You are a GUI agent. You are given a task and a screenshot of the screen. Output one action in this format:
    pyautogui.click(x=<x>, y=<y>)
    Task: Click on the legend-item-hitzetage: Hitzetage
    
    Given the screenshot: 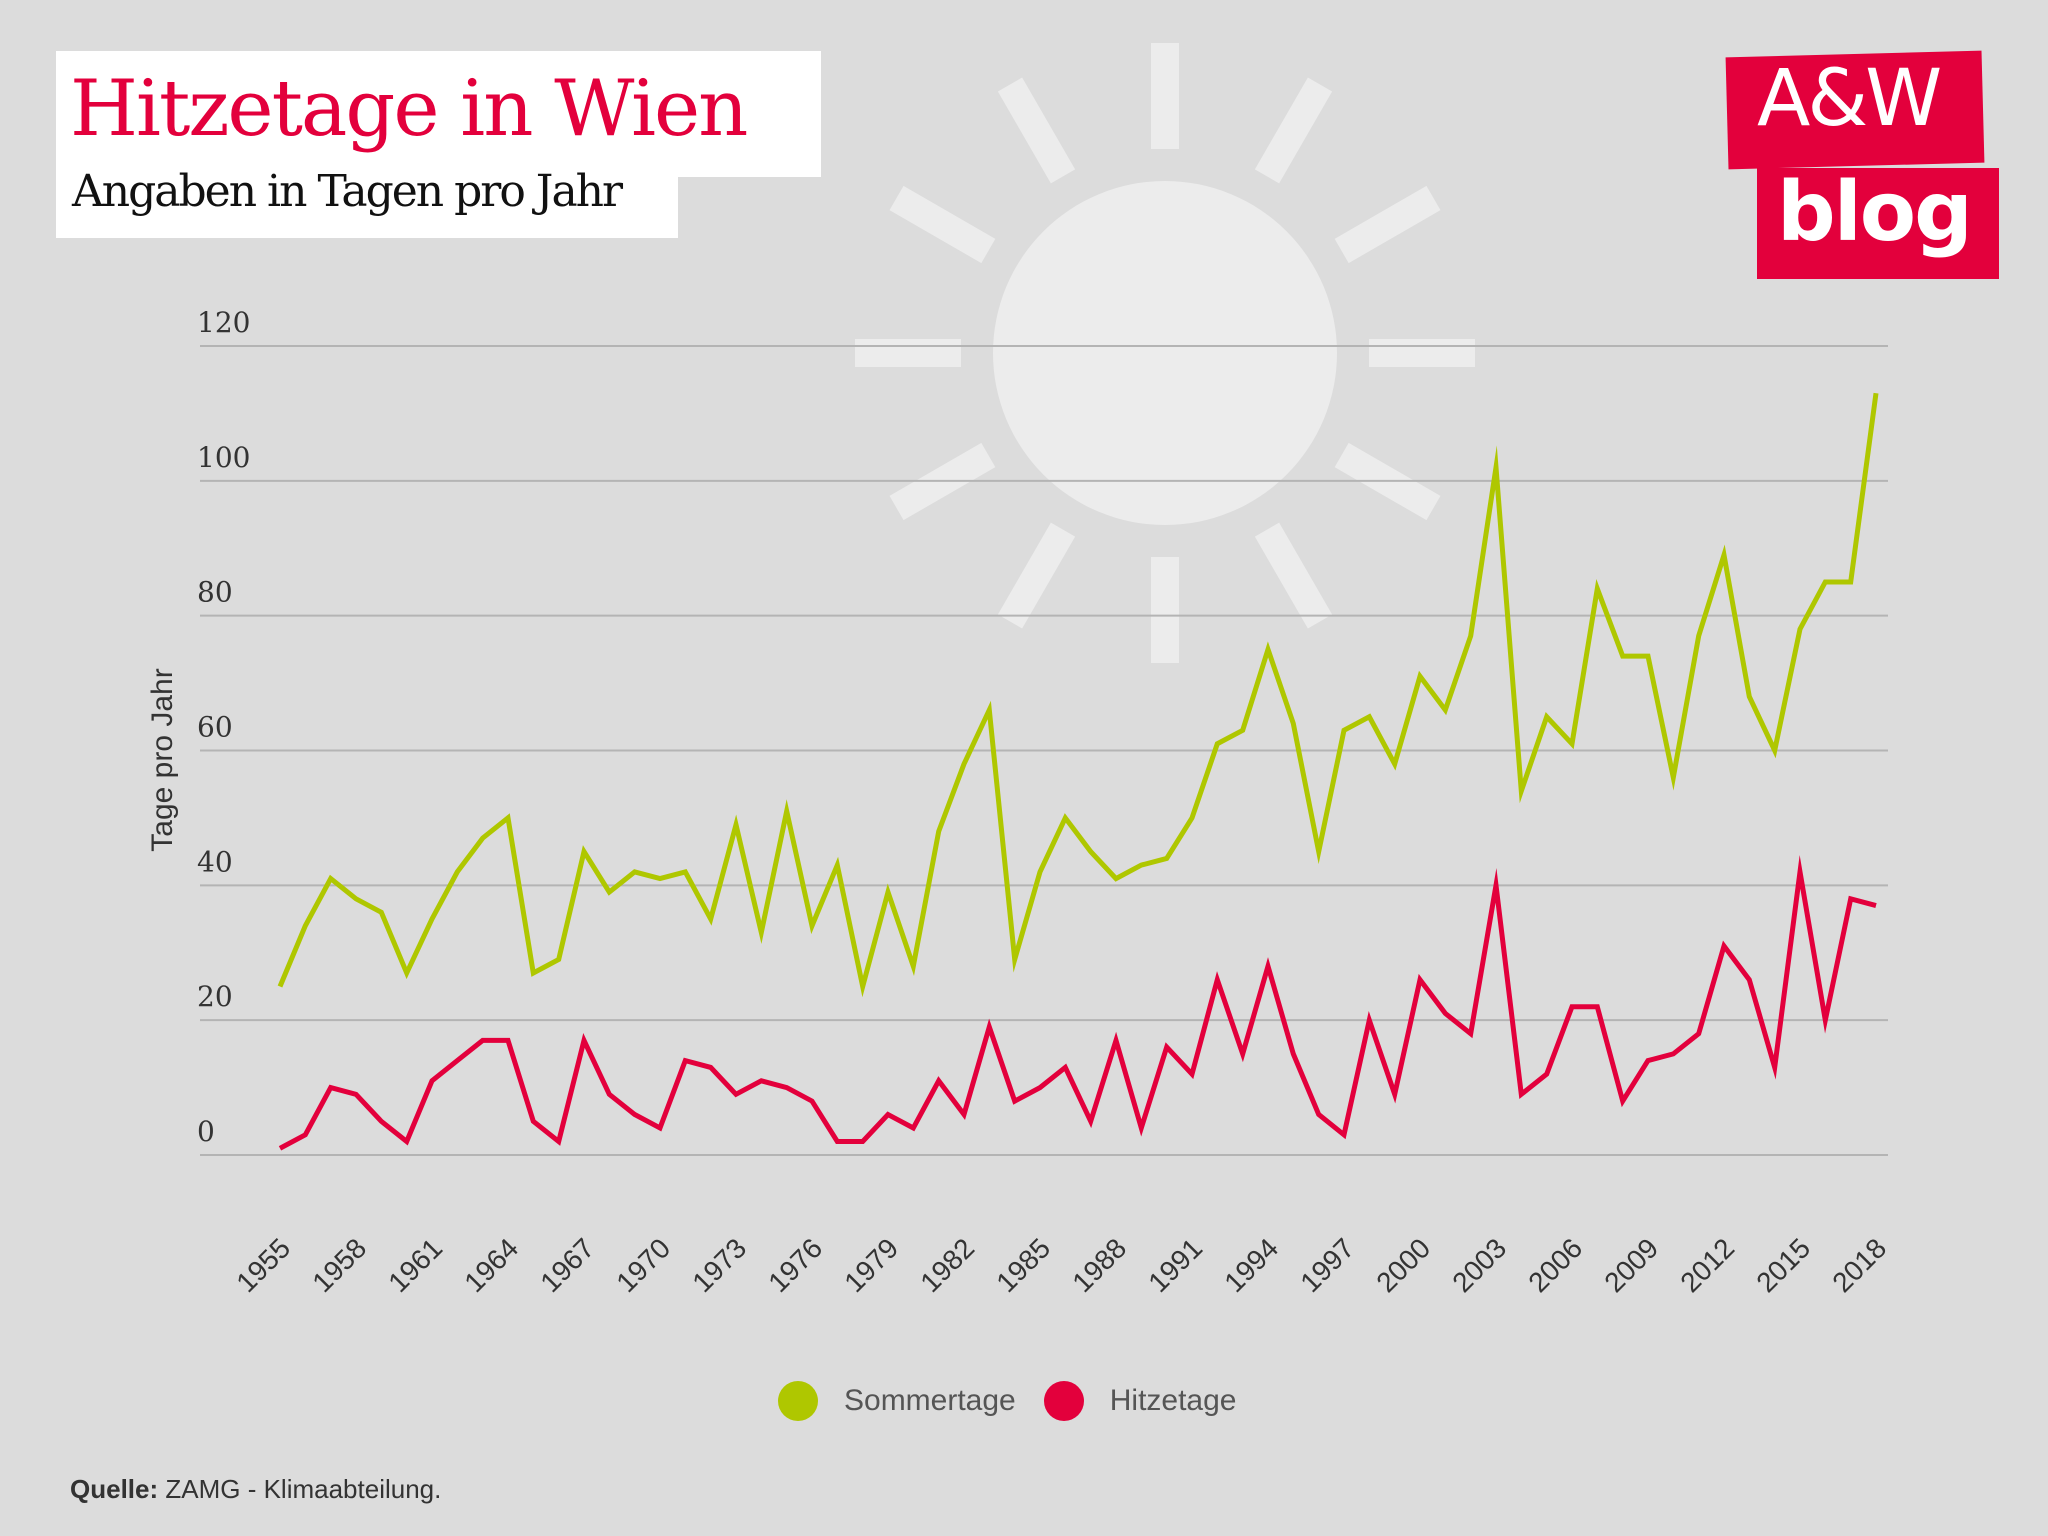 What is the action you would take?
    pyautogui.click(x=1140, y=1401)
    